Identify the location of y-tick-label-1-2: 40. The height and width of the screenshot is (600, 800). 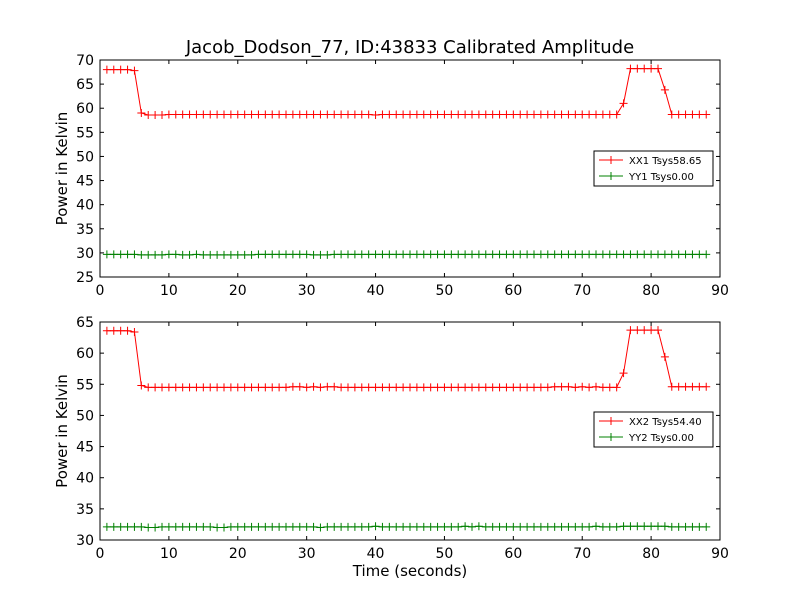
(85, 479).